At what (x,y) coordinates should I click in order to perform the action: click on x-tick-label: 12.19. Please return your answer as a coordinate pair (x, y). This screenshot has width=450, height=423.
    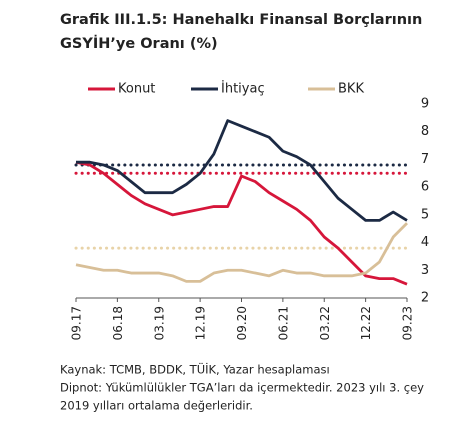
    Looking at the image, I should click on (201, 323).